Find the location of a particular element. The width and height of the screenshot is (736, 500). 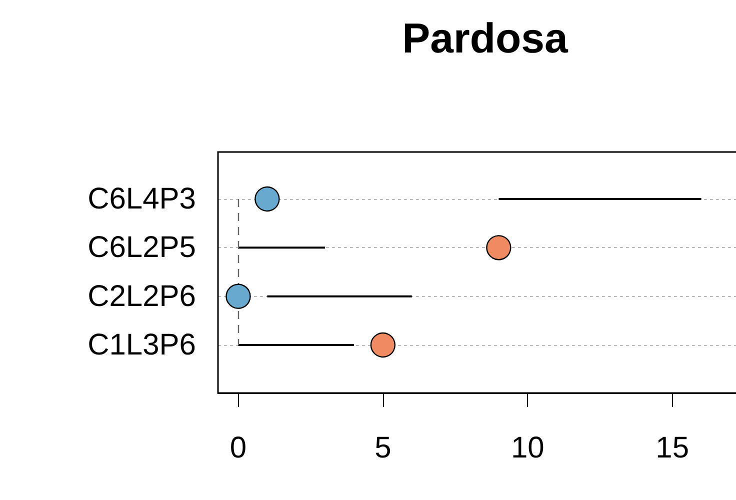

x-tick-label: 5 is located at coordinates (383, 448).